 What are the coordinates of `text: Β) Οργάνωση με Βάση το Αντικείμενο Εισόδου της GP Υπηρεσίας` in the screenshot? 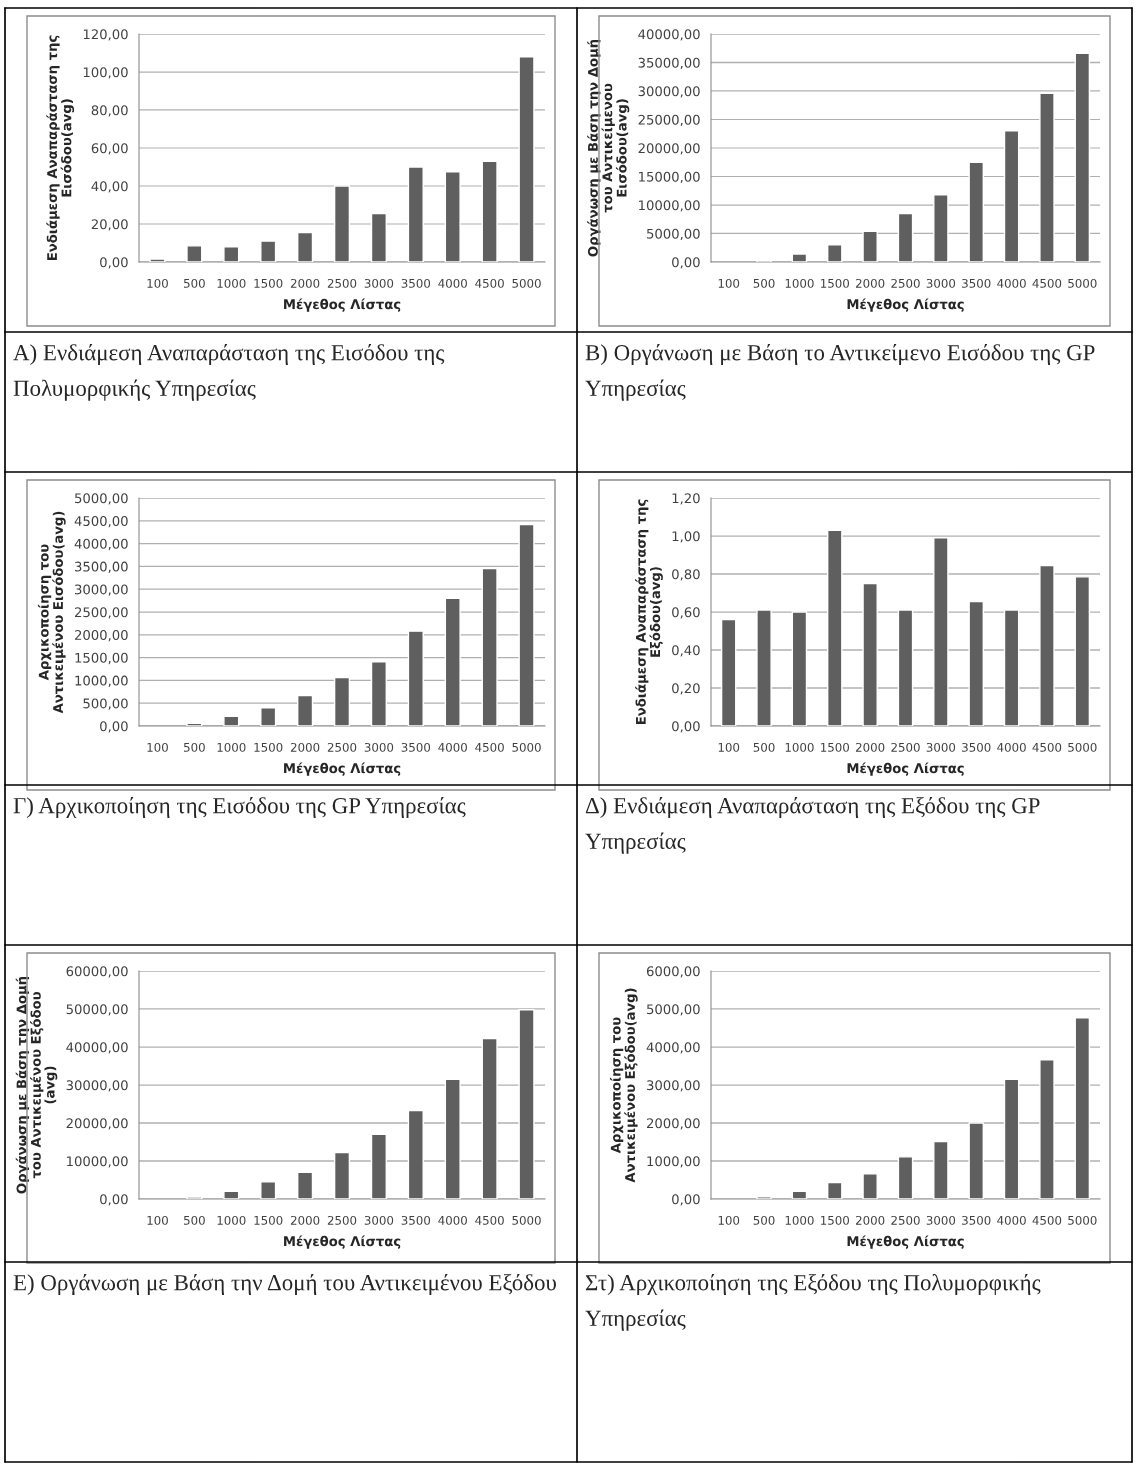 It's located at (840, 372).